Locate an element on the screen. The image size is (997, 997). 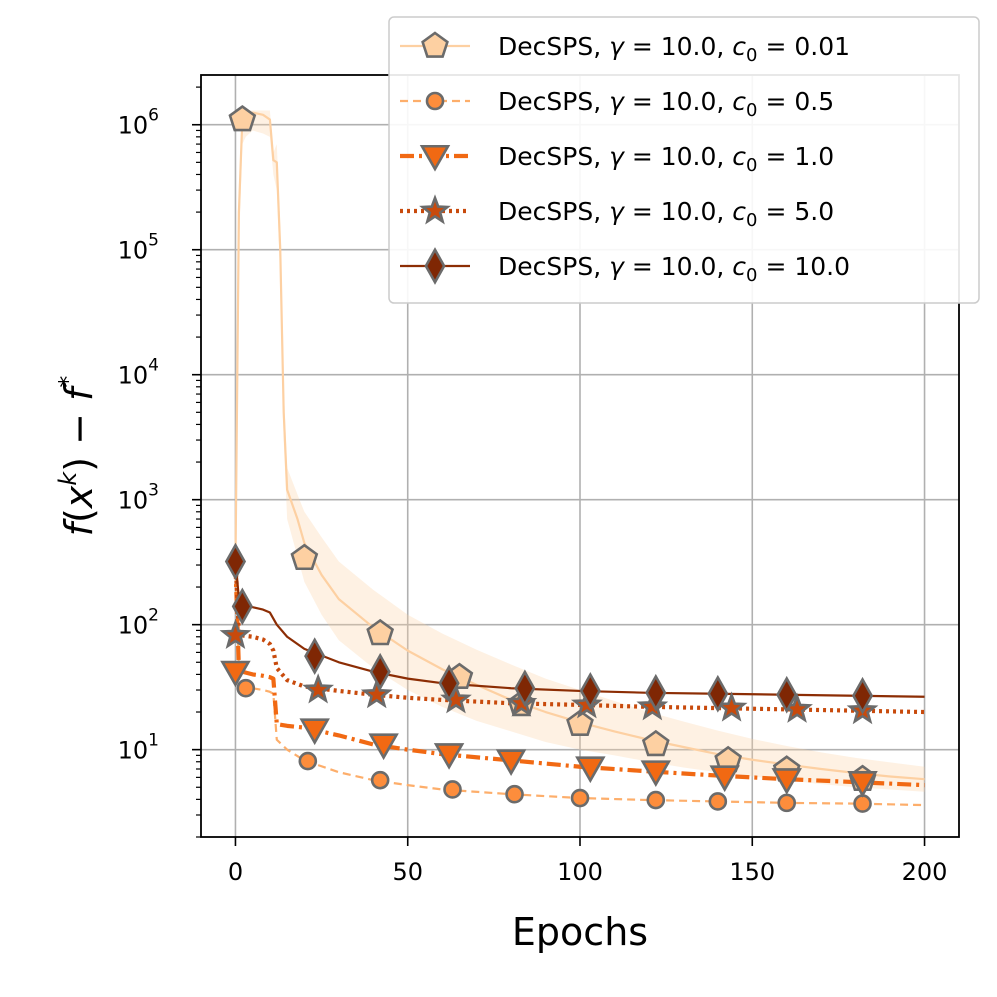
legend-label: DecSPS, γ = 10.0, c0 = 1.0 is located at coordinates (666, 159).